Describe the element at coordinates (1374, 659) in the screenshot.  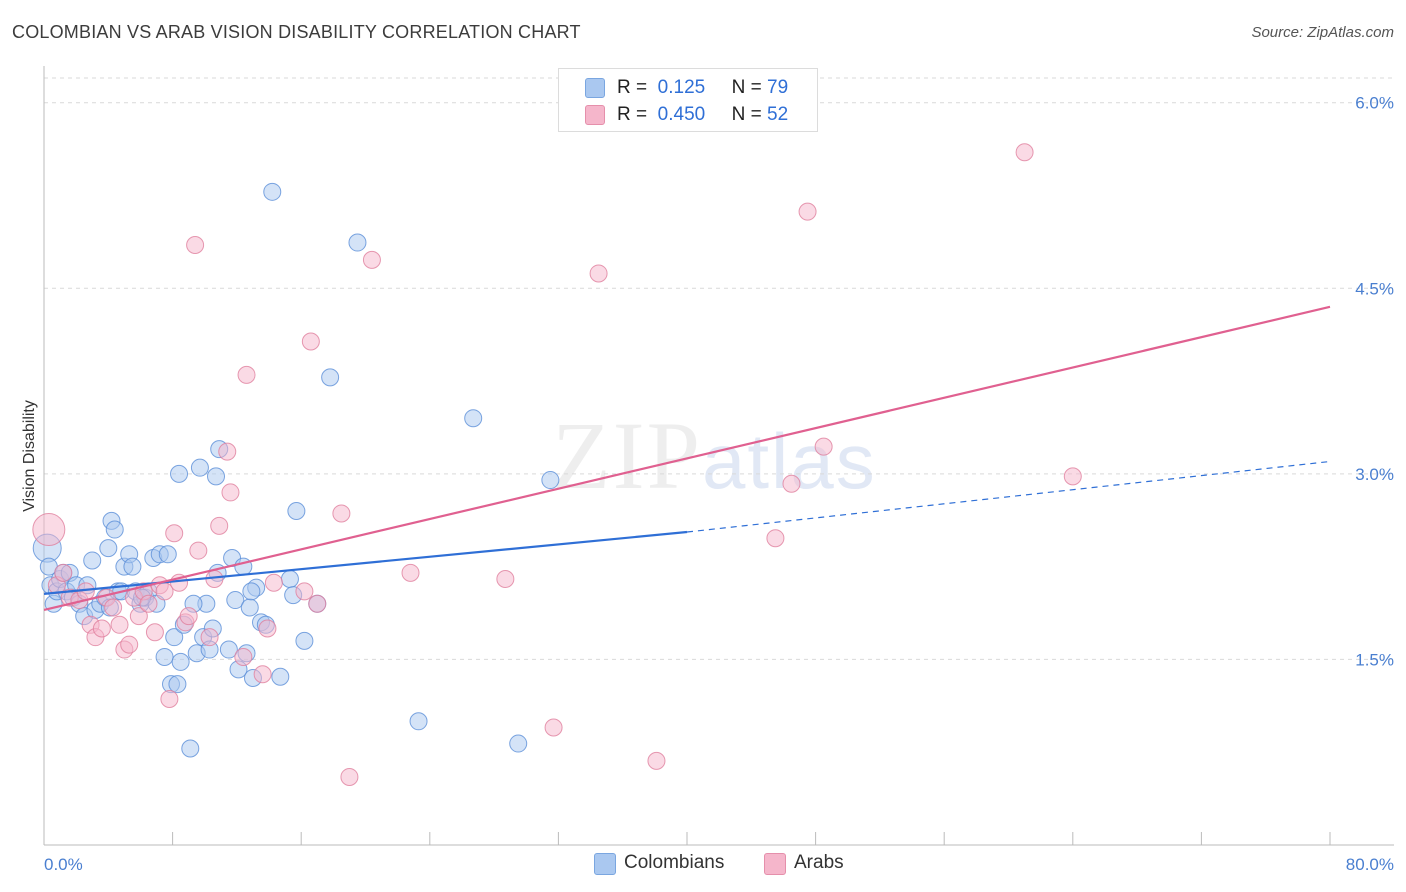
I see `y-tick-label: 1.5%` at that location.